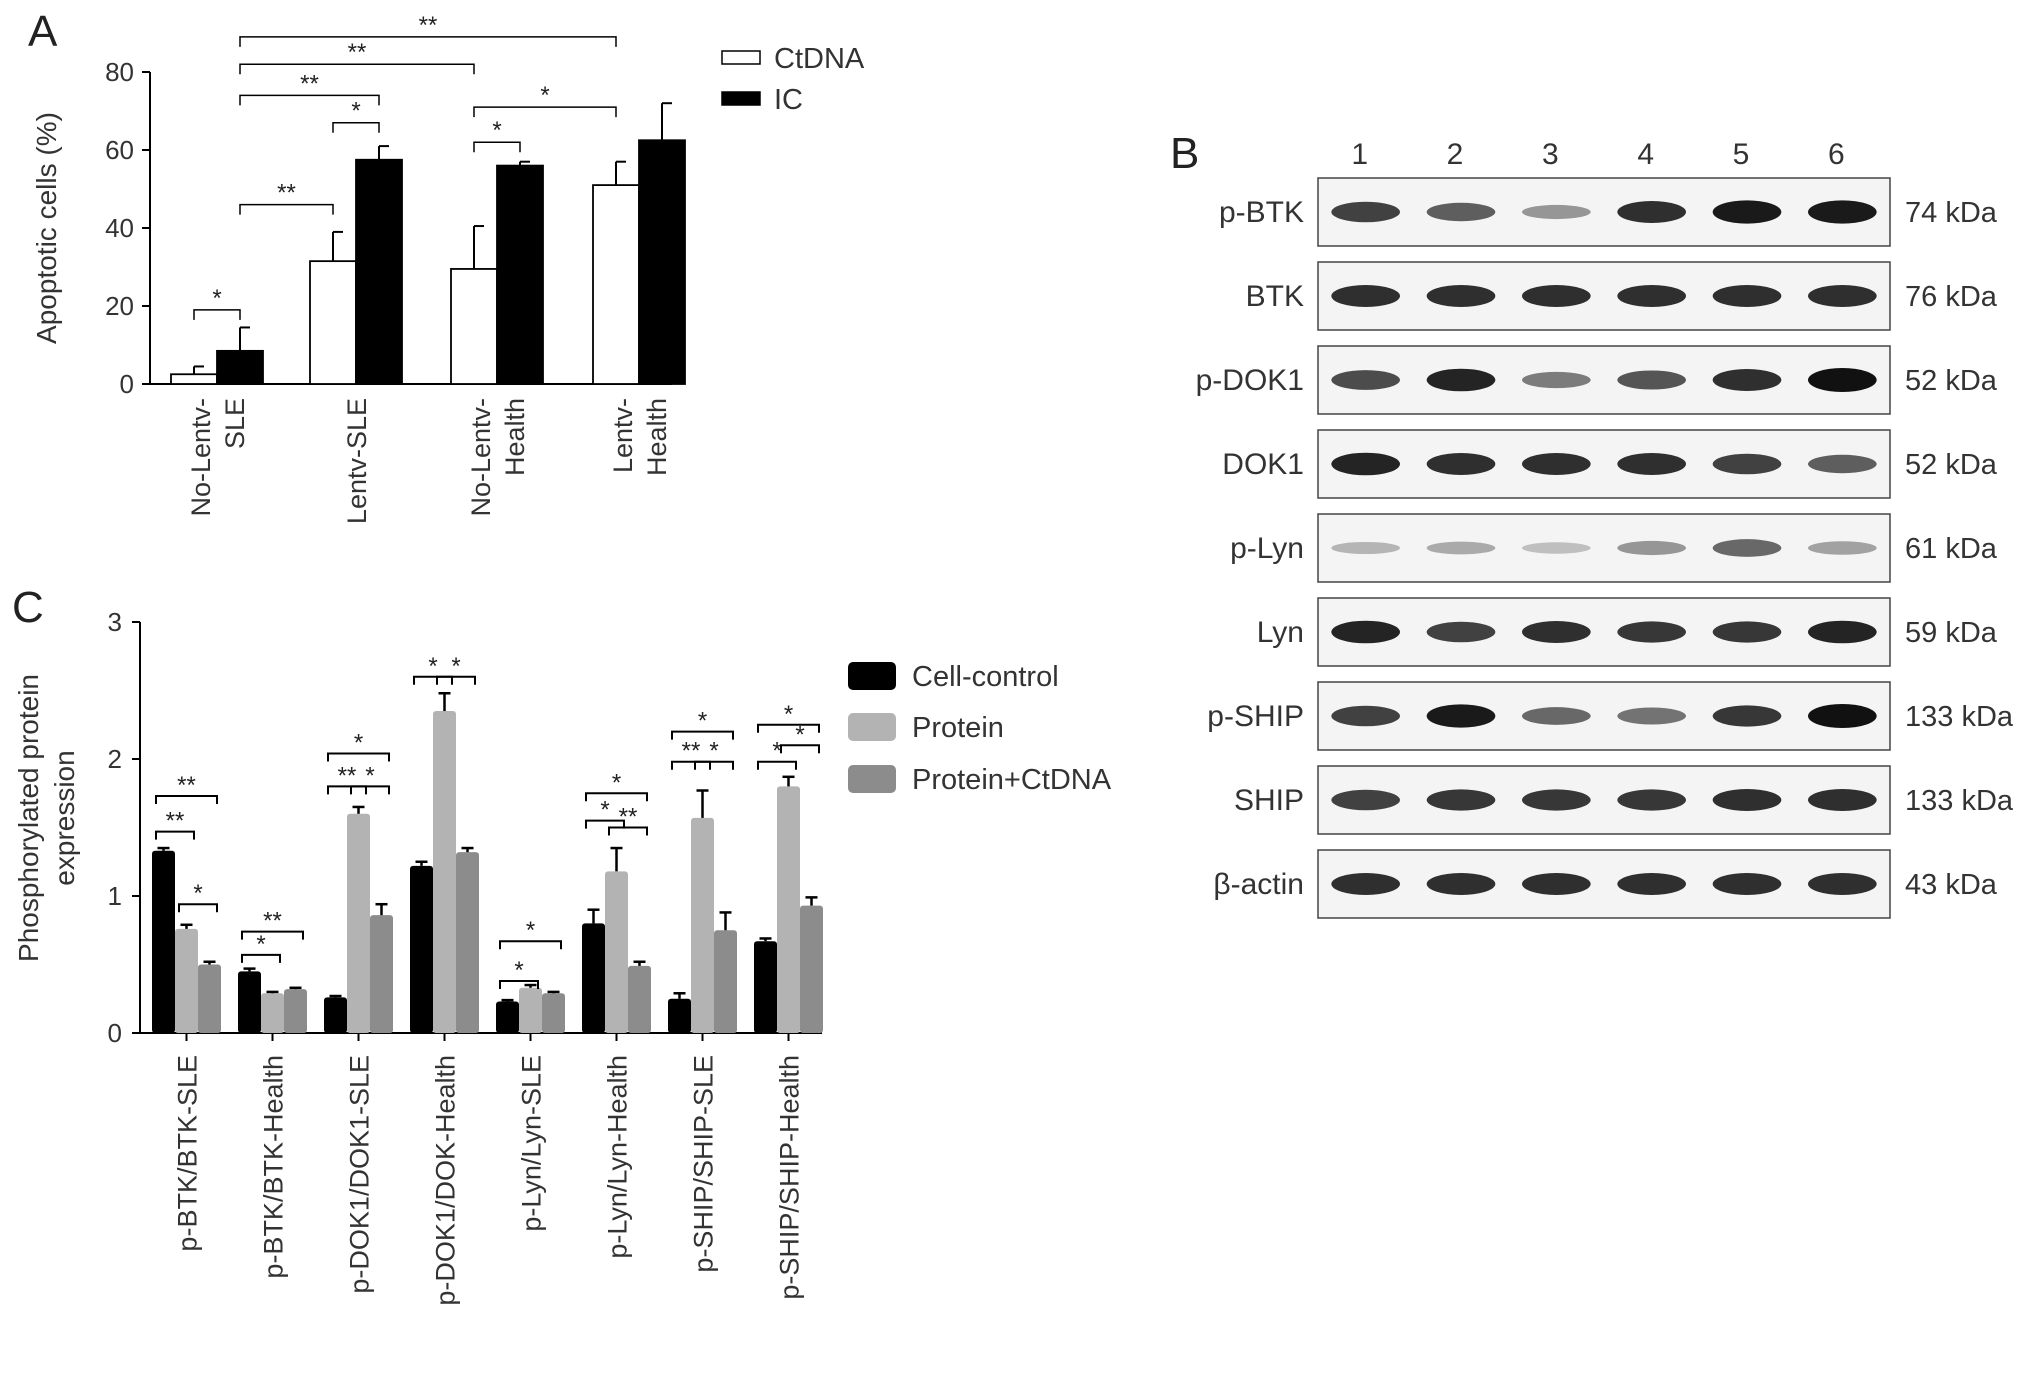  I want to click on category-label: Health, so click(515, 437).